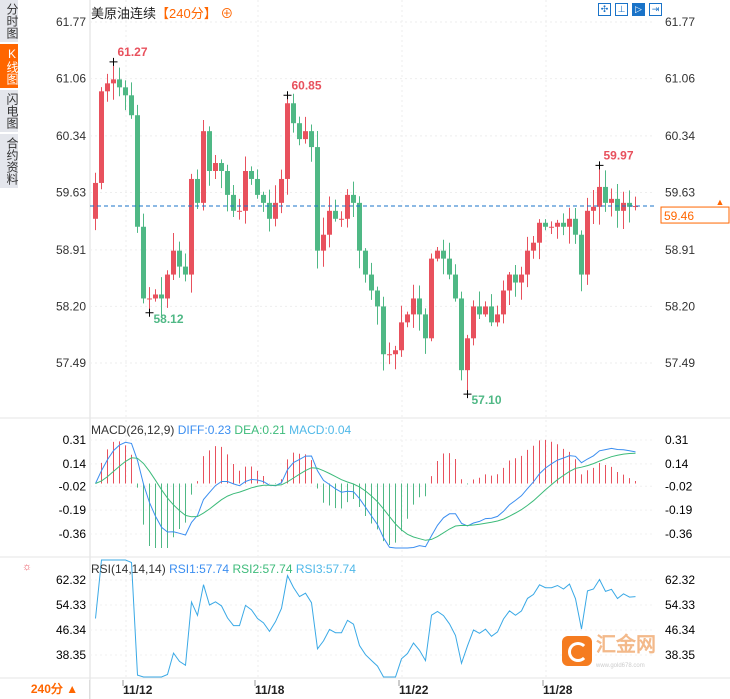 The image size is (730, 699). What do you see at coordinates (128, 569) in the screenshot?
I see `rsi-label: RSI(14,14,14)` at bounding box center [128, 569].